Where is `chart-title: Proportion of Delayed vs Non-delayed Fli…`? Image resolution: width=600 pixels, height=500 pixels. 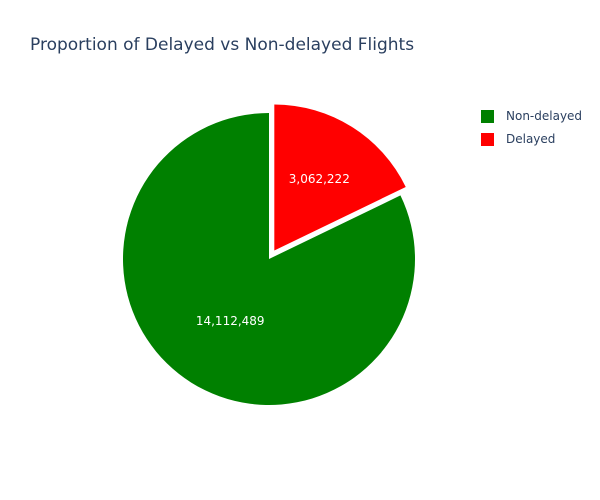
chart-title: Proportion of Delayed vs Non-delayed Fli… is located at coordinates (222, 45).